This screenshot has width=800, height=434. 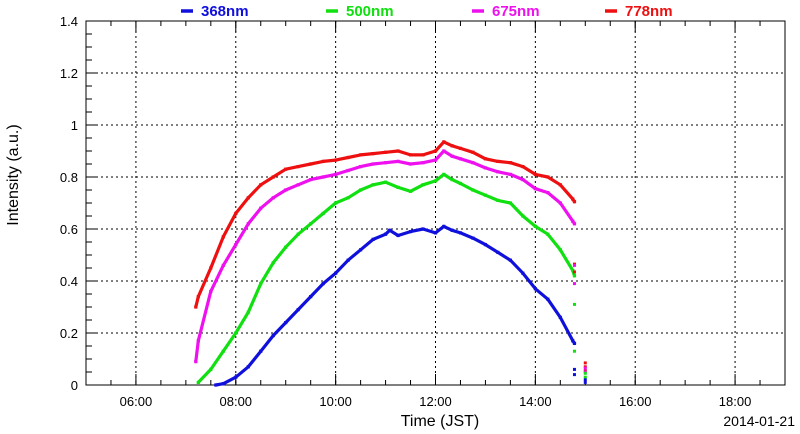 I want to click on y-tick-label: 0.6, so click(x=69, y=229).